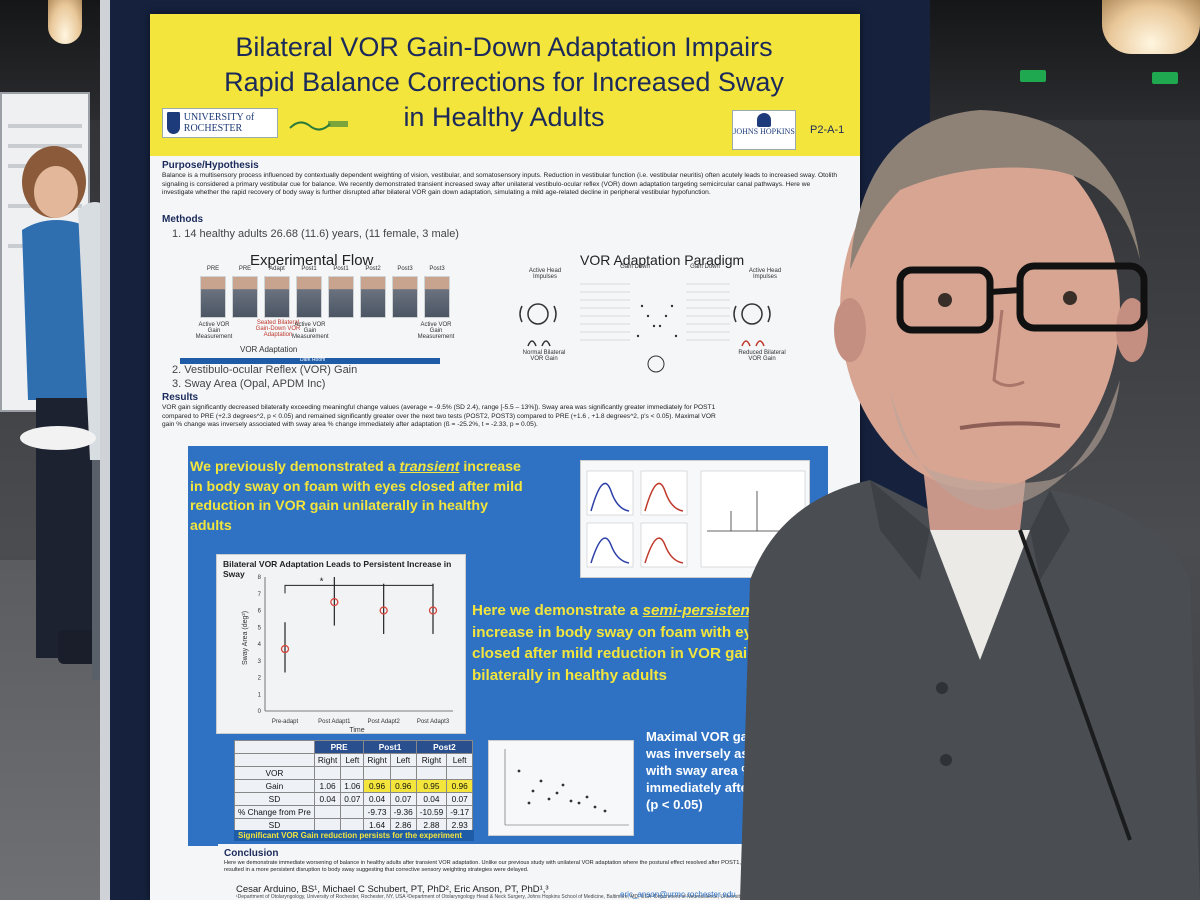 The width and height of the screenshot is (1200, 900). I want to click on table-row-label: Gain, so click(274, 786).